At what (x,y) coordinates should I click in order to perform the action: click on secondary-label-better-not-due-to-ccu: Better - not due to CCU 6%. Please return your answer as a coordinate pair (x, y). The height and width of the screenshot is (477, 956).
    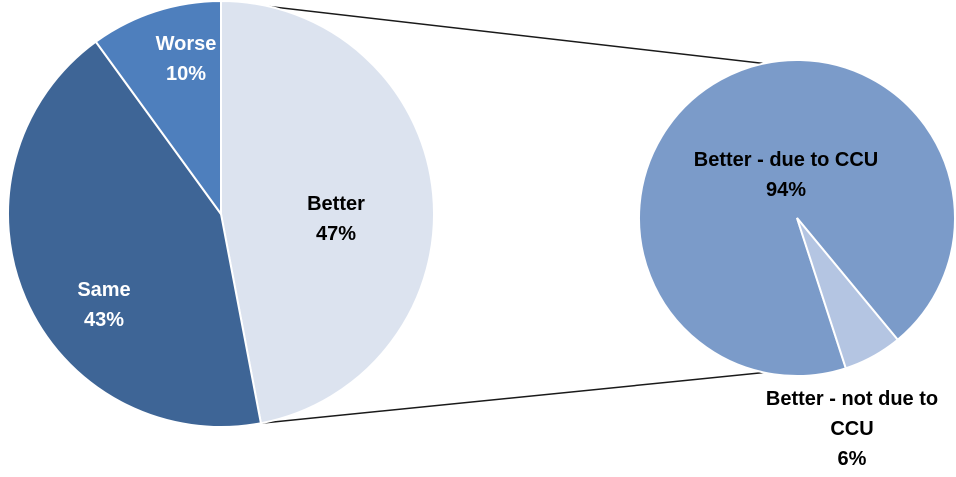
    Looking at the image, I should click on (852, 429).